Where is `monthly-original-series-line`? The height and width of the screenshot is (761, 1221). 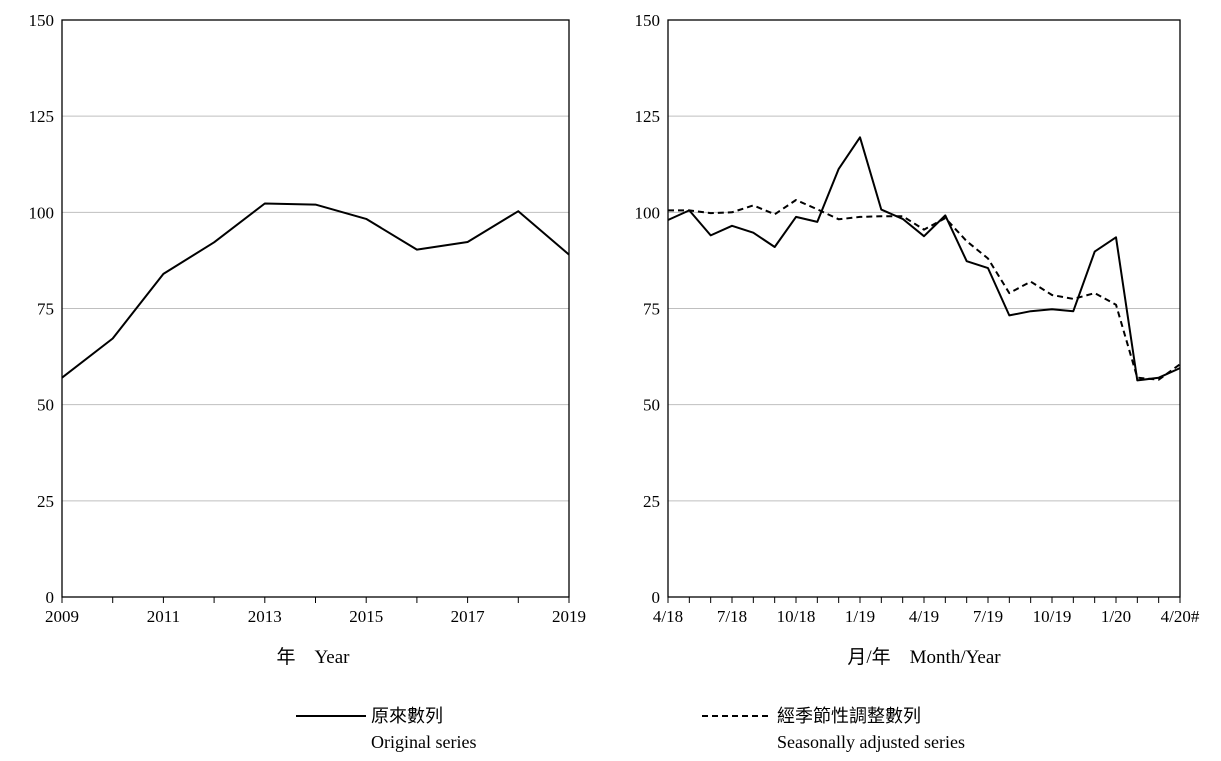 monthly-original-series-line is located at coordinates (924, 259).